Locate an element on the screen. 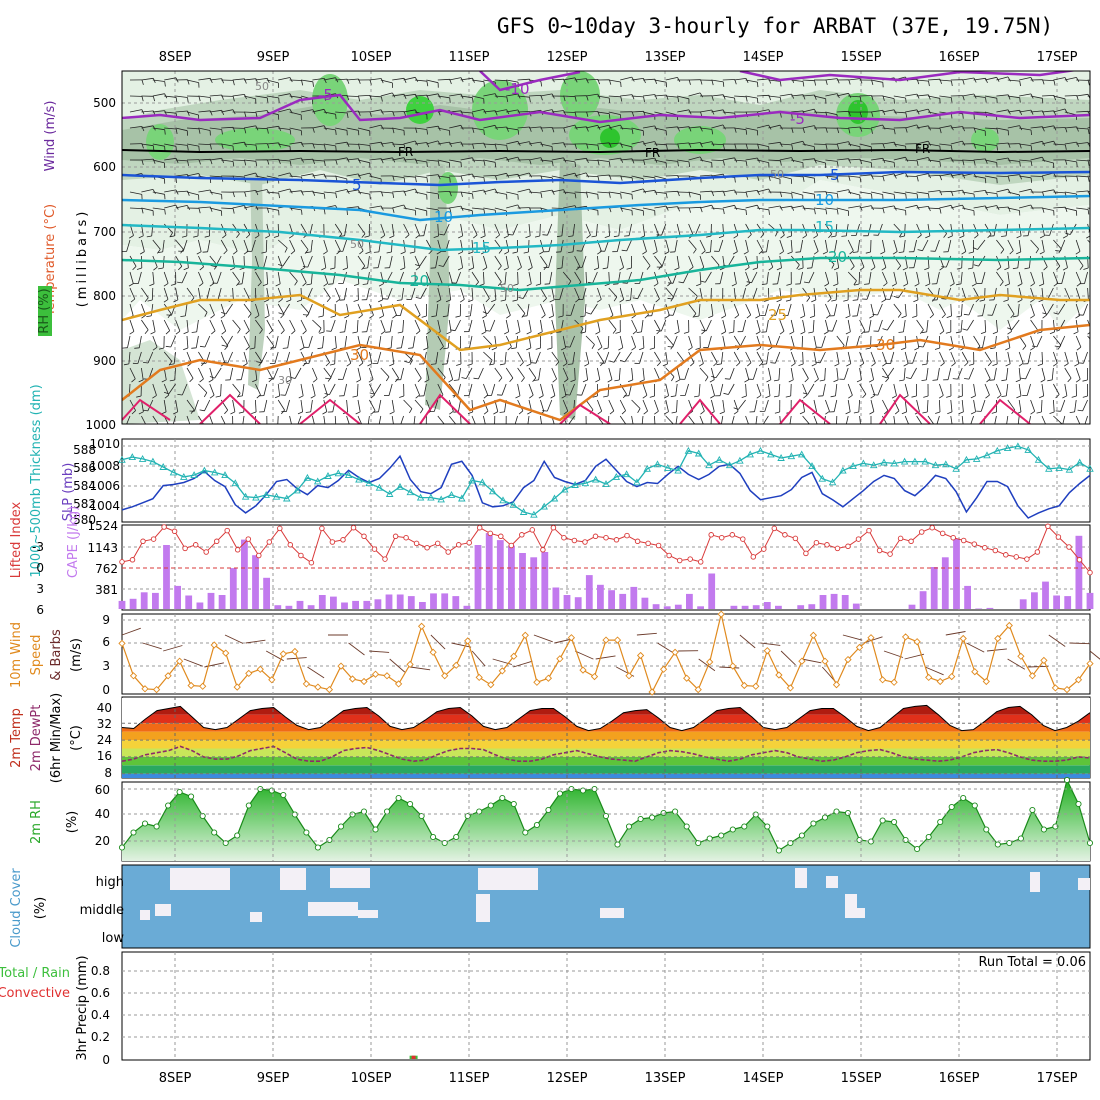  thickness-ticks: 588 586 584 582 580 1010 1008 1006 1004 is located at coordinates (96, 482).